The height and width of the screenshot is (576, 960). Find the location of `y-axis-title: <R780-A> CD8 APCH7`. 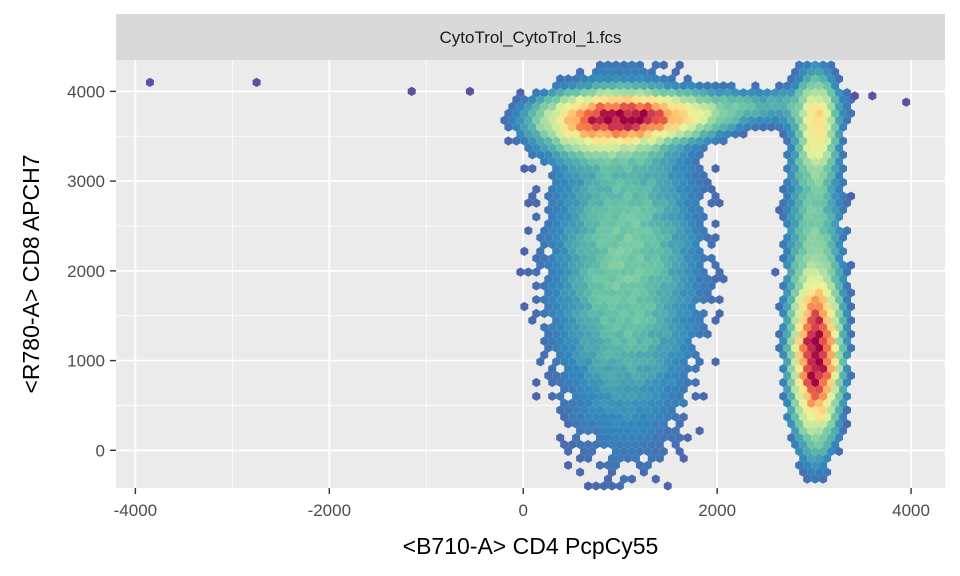

y-axis-title: <R780-A> CD8 APCH7 is located at coordinates (31, 273).